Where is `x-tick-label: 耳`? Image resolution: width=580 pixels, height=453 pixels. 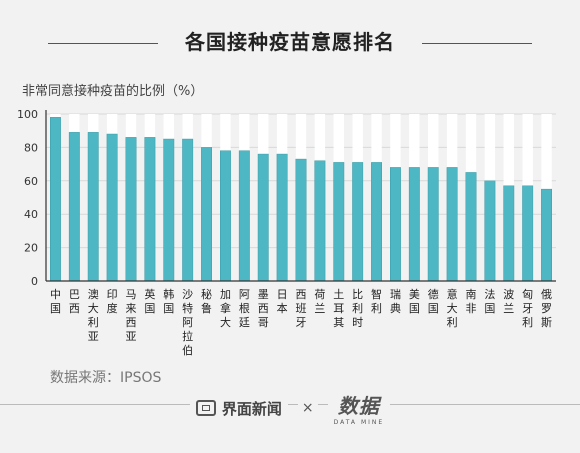 x-tick-label: 耳 is located at coordinates (338, 308).